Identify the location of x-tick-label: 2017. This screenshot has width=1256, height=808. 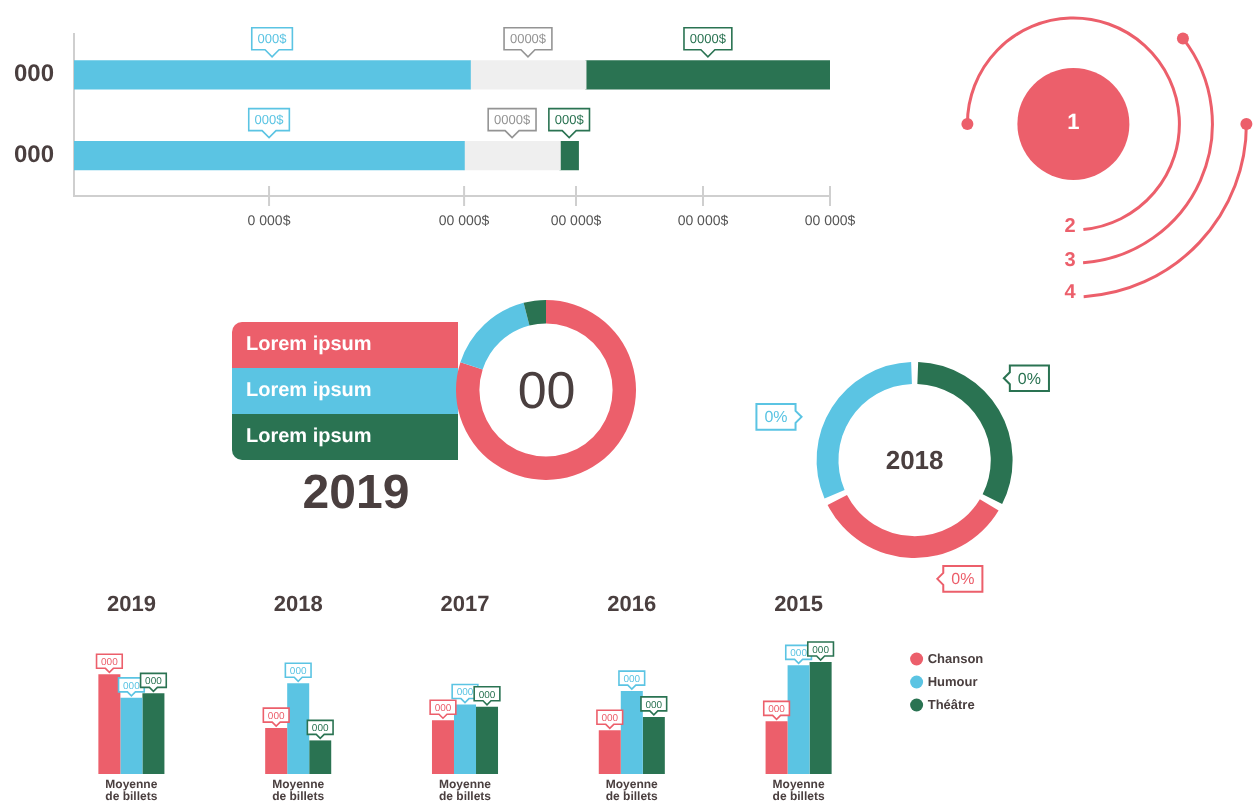
(465, 604).